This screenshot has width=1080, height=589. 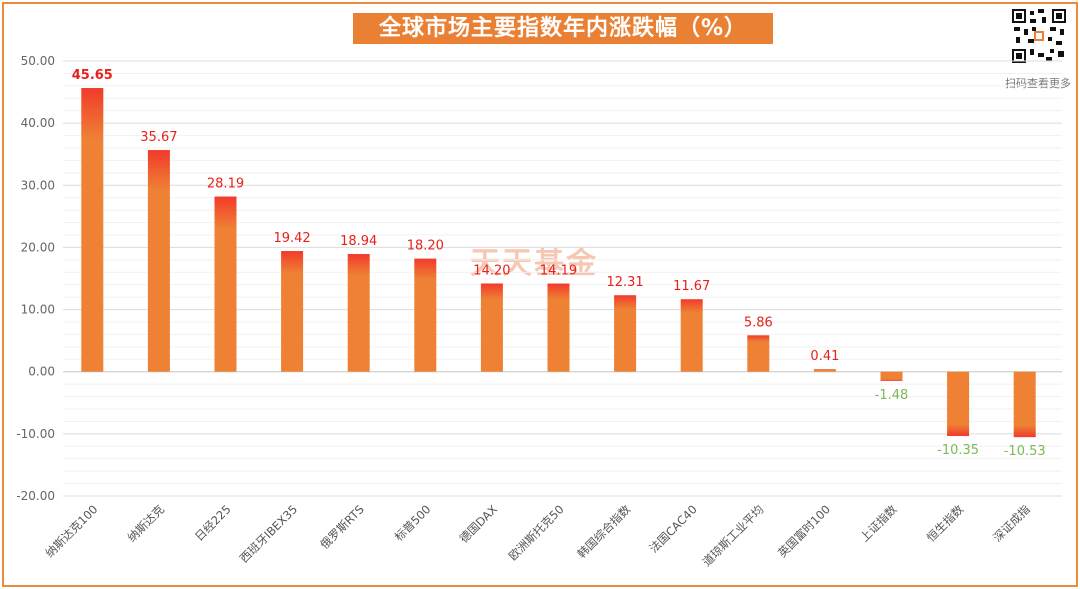 I want to click on data-label: 14.20, so click(x=491, y=270).